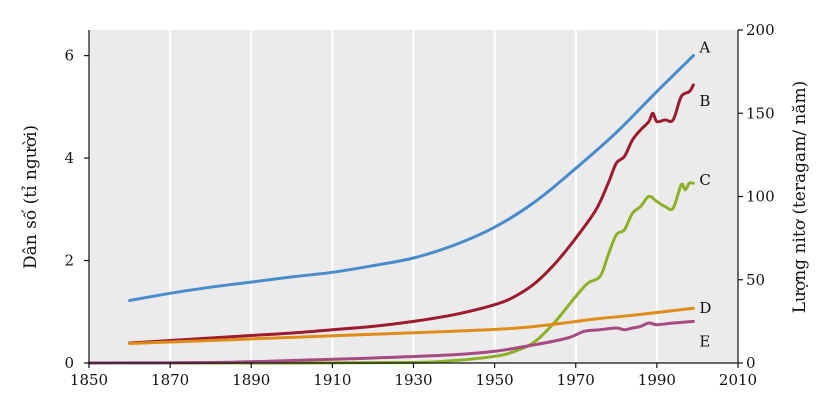 This screenshot has width=828, height=402. I want to click on series-labels: A B C DE, so click(704, 195).